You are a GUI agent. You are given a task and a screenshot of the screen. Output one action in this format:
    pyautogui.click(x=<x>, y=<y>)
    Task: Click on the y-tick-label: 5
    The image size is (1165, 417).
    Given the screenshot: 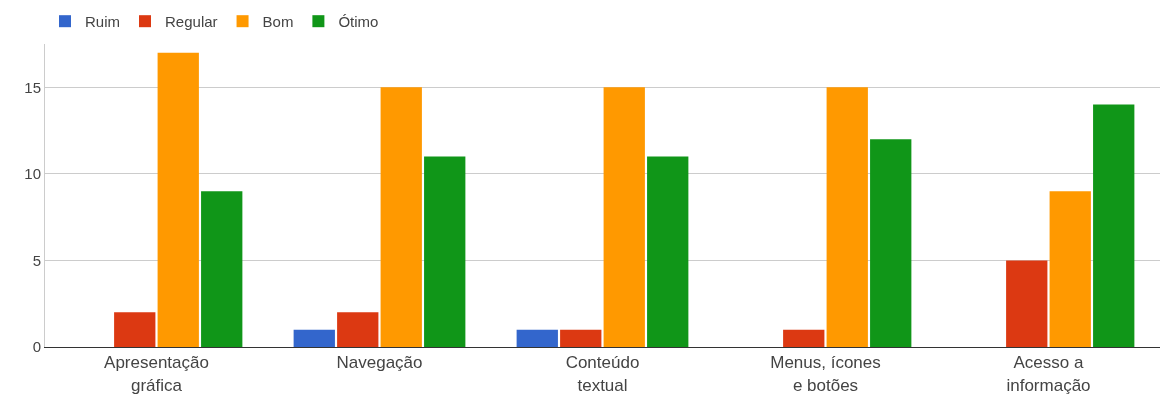 What is the action you would take?
    pyautogui.click(x=36, y=260)
    